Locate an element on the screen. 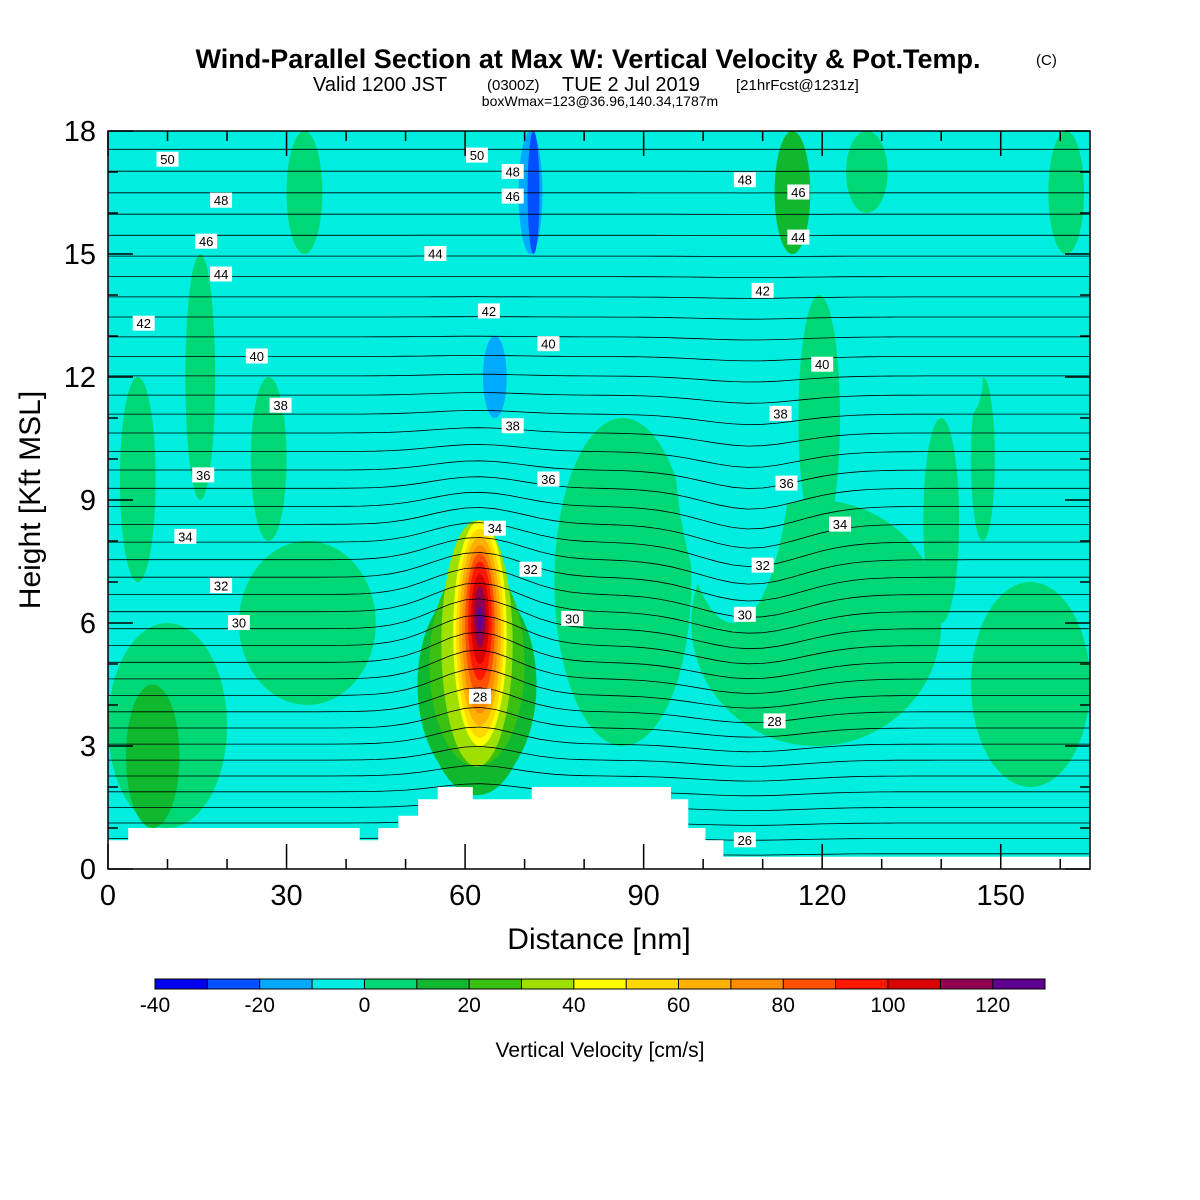 The image size is (1200, 1200). svg-text: 28 is located at coordinates (774, 721).